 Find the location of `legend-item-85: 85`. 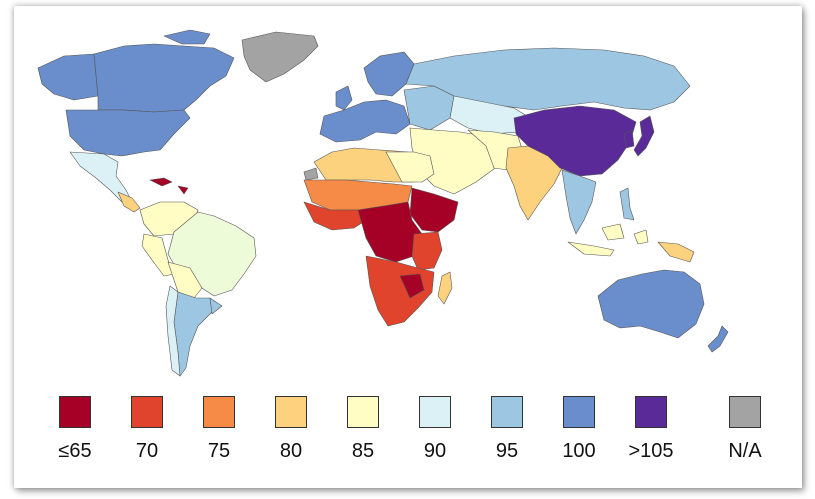

legend-item-85: 85 is located at coordinates (363, 429).